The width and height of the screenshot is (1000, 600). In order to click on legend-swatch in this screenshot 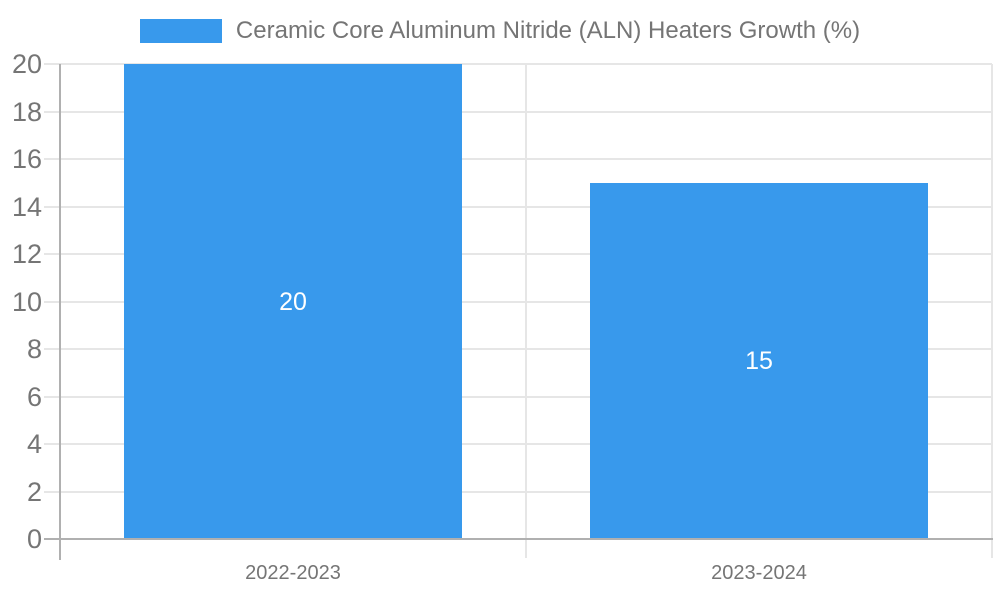, I will do `click(180, 31)`.